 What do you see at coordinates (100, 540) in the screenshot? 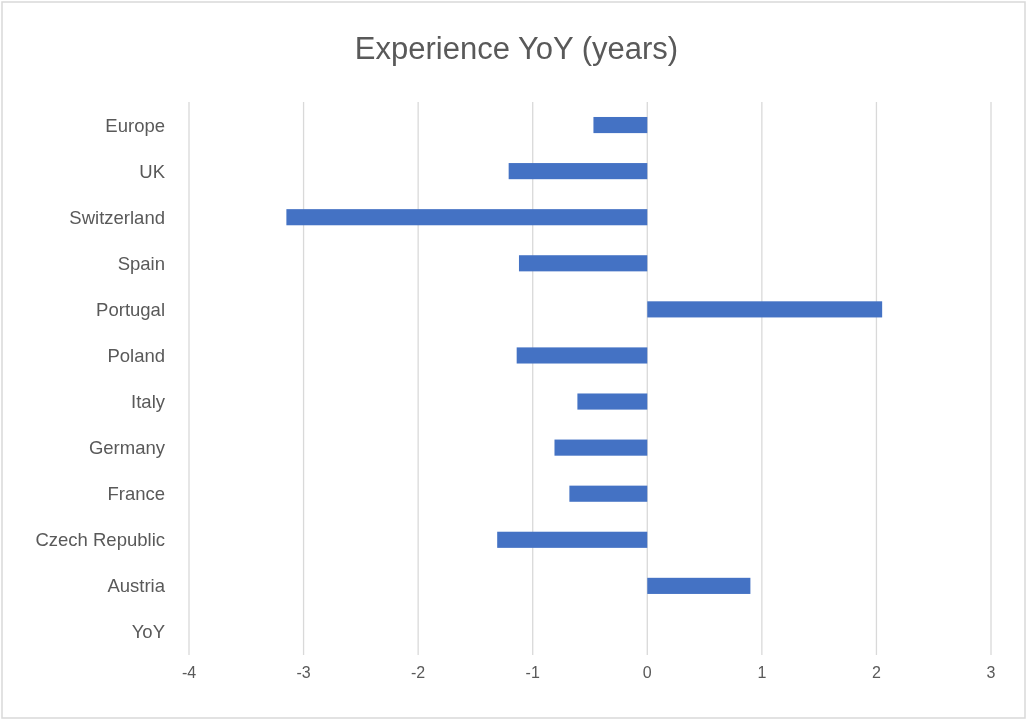
I see `y-tick-label: Czech Republic` at bounding box center [100, 540].